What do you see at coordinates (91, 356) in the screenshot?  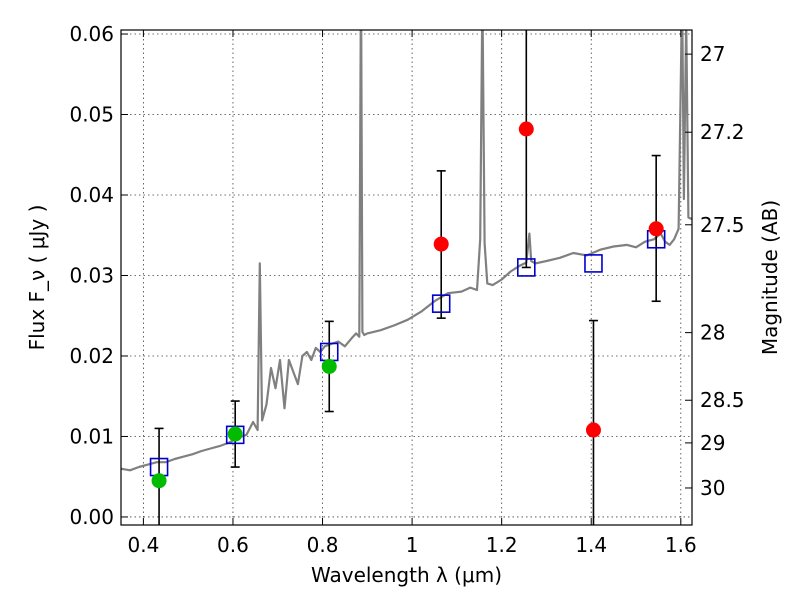 I see `y-tick-label: 0.02` at bounding box center [91, 356].